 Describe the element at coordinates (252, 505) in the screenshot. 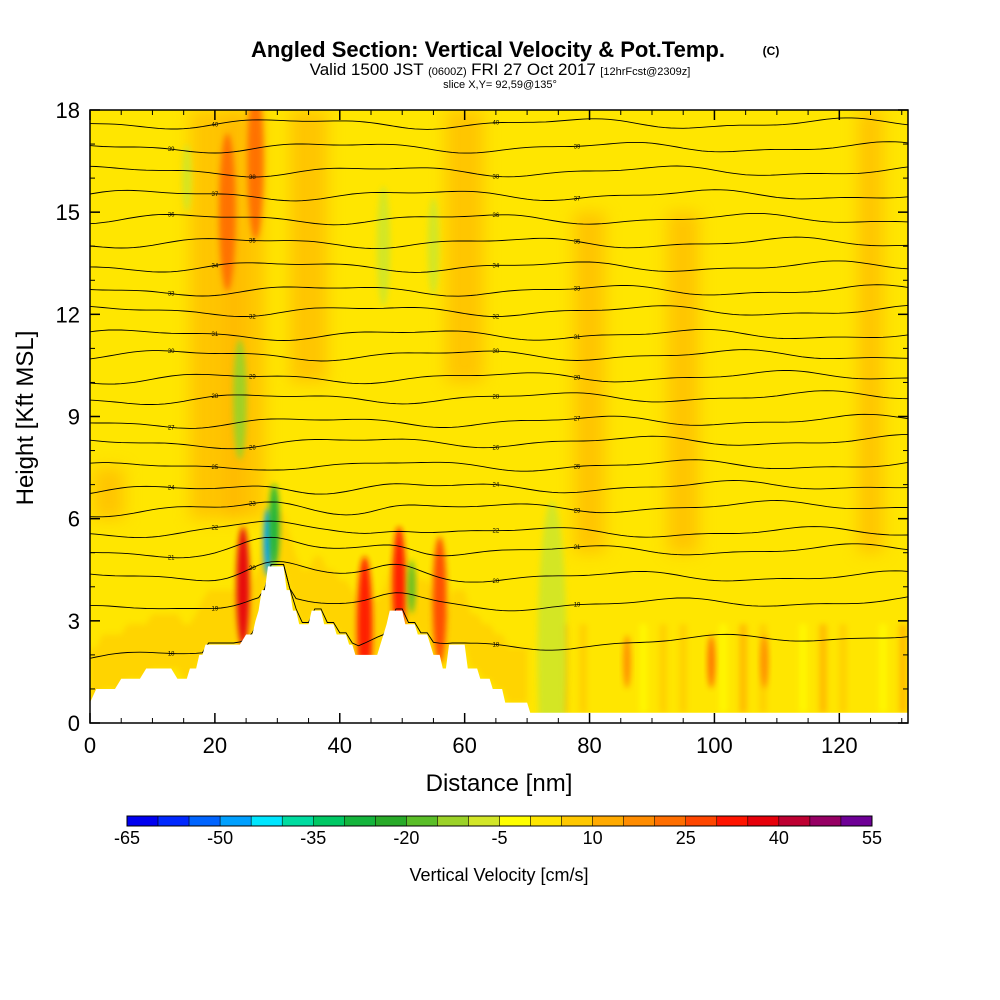

I see `theta-contour-label: 23` at that location.